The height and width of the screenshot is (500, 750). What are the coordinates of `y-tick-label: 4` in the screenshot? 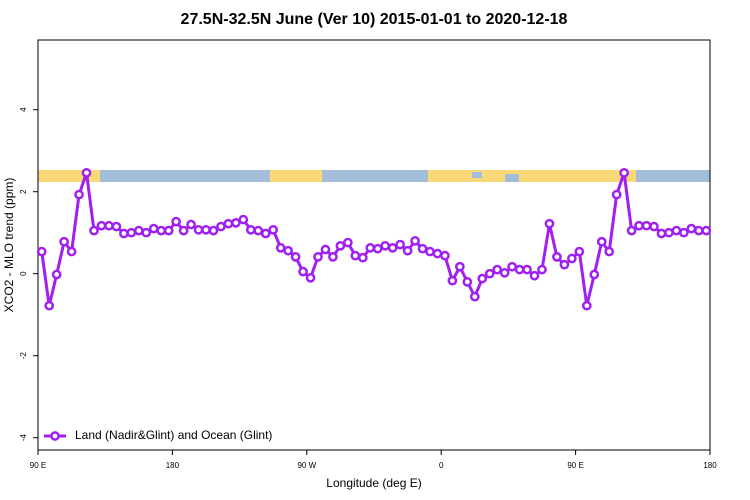 It's located at (23, 109).